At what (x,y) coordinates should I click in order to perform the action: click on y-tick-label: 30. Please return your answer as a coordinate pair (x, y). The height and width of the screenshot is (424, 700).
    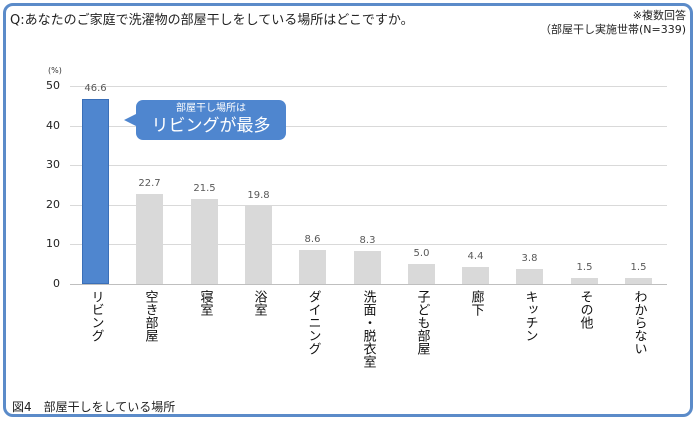
    Looking at the image, I should click on (53, 164).